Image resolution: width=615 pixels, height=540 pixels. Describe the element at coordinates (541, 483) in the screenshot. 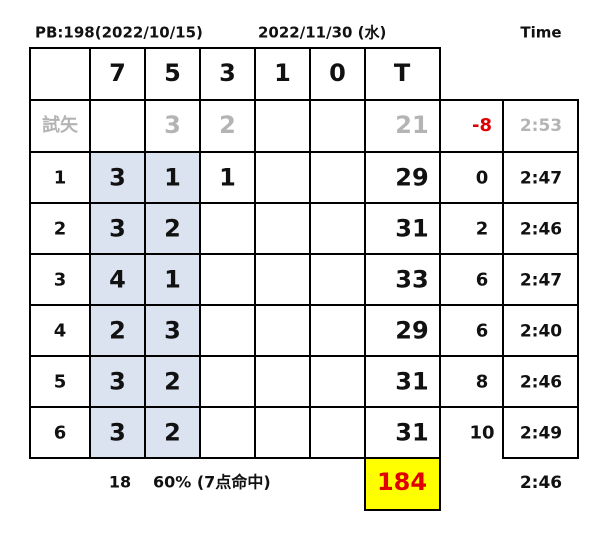

I see `avg-time: 2:46` at that location.